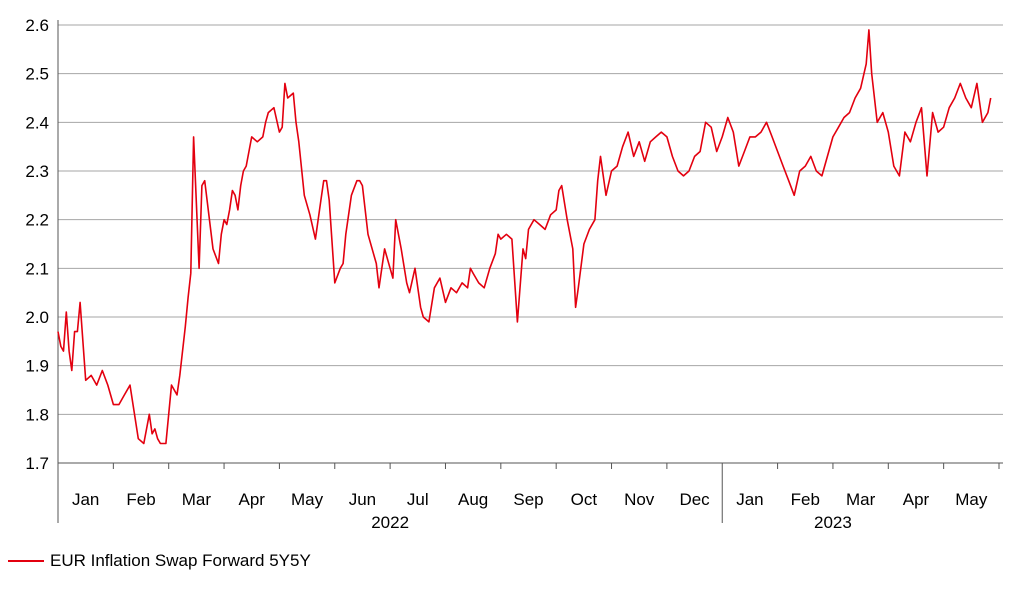 The height and width of the screenshot is (597, 1022). What do you see at coordinates (26, 561) in the screenshot?
I see `legend-line-swatch` at bounding box center [26, 561].